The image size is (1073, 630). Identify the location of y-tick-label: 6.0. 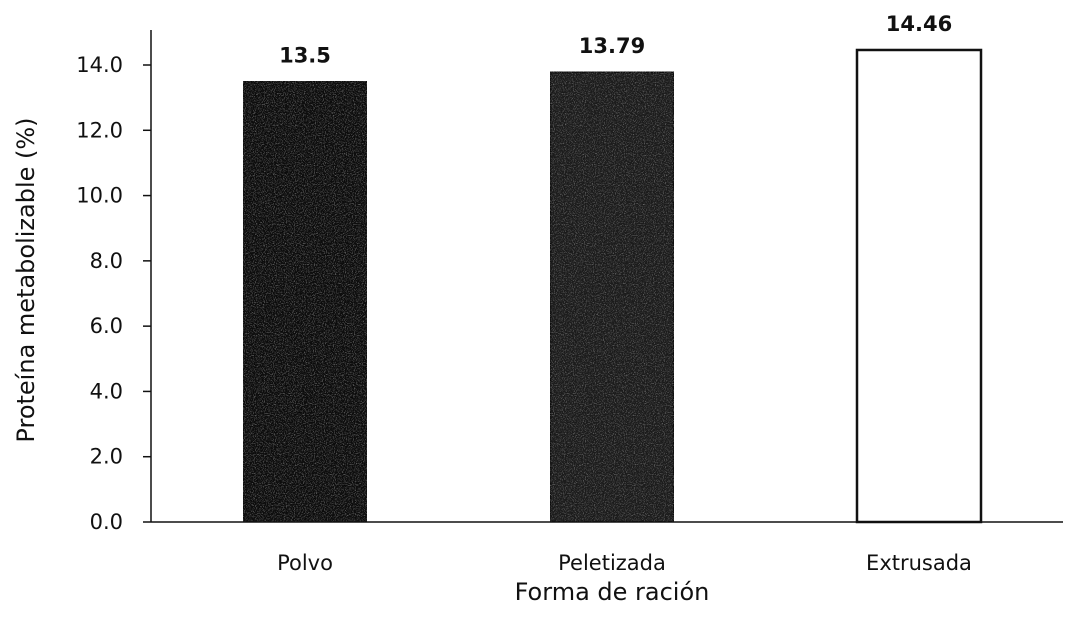
(106, 326).